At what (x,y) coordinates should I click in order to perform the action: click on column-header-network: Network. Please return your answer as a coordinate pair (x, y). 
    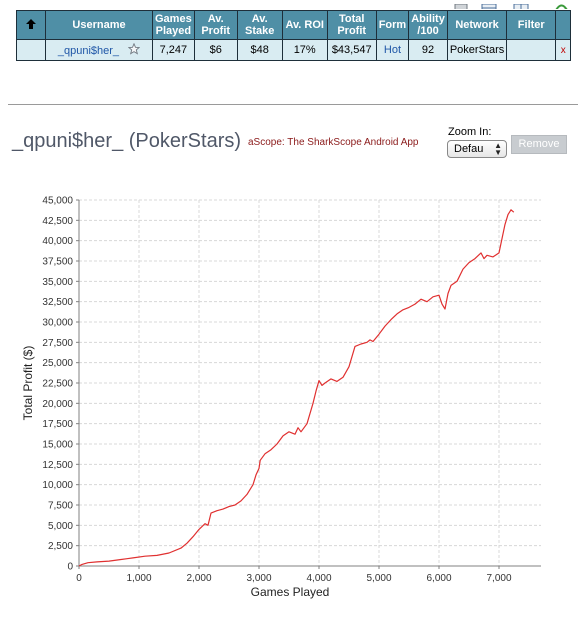
    Looking at the image, I should click on (477, 25).